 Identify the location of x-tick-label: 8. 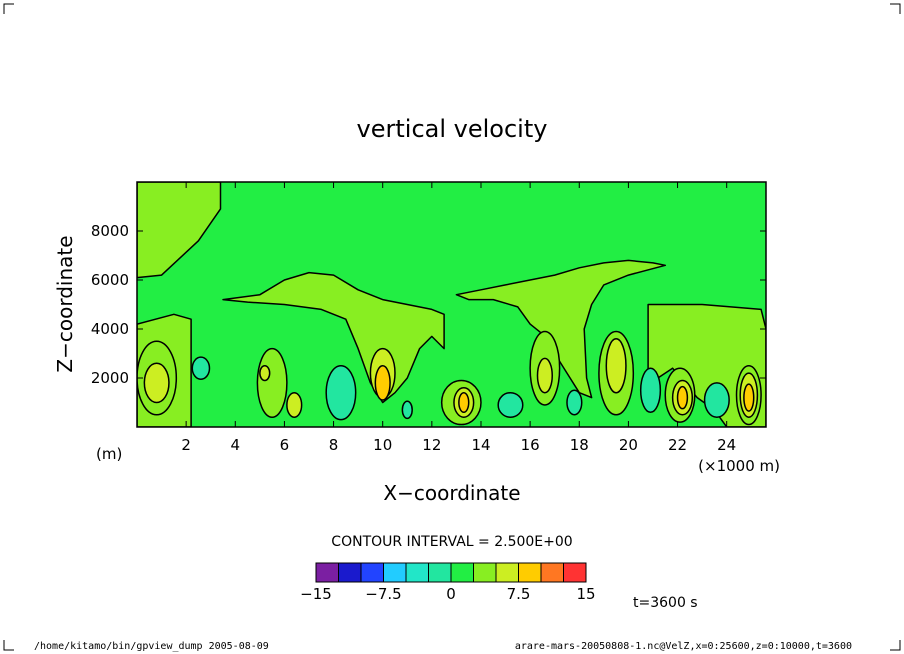
(334, 445).